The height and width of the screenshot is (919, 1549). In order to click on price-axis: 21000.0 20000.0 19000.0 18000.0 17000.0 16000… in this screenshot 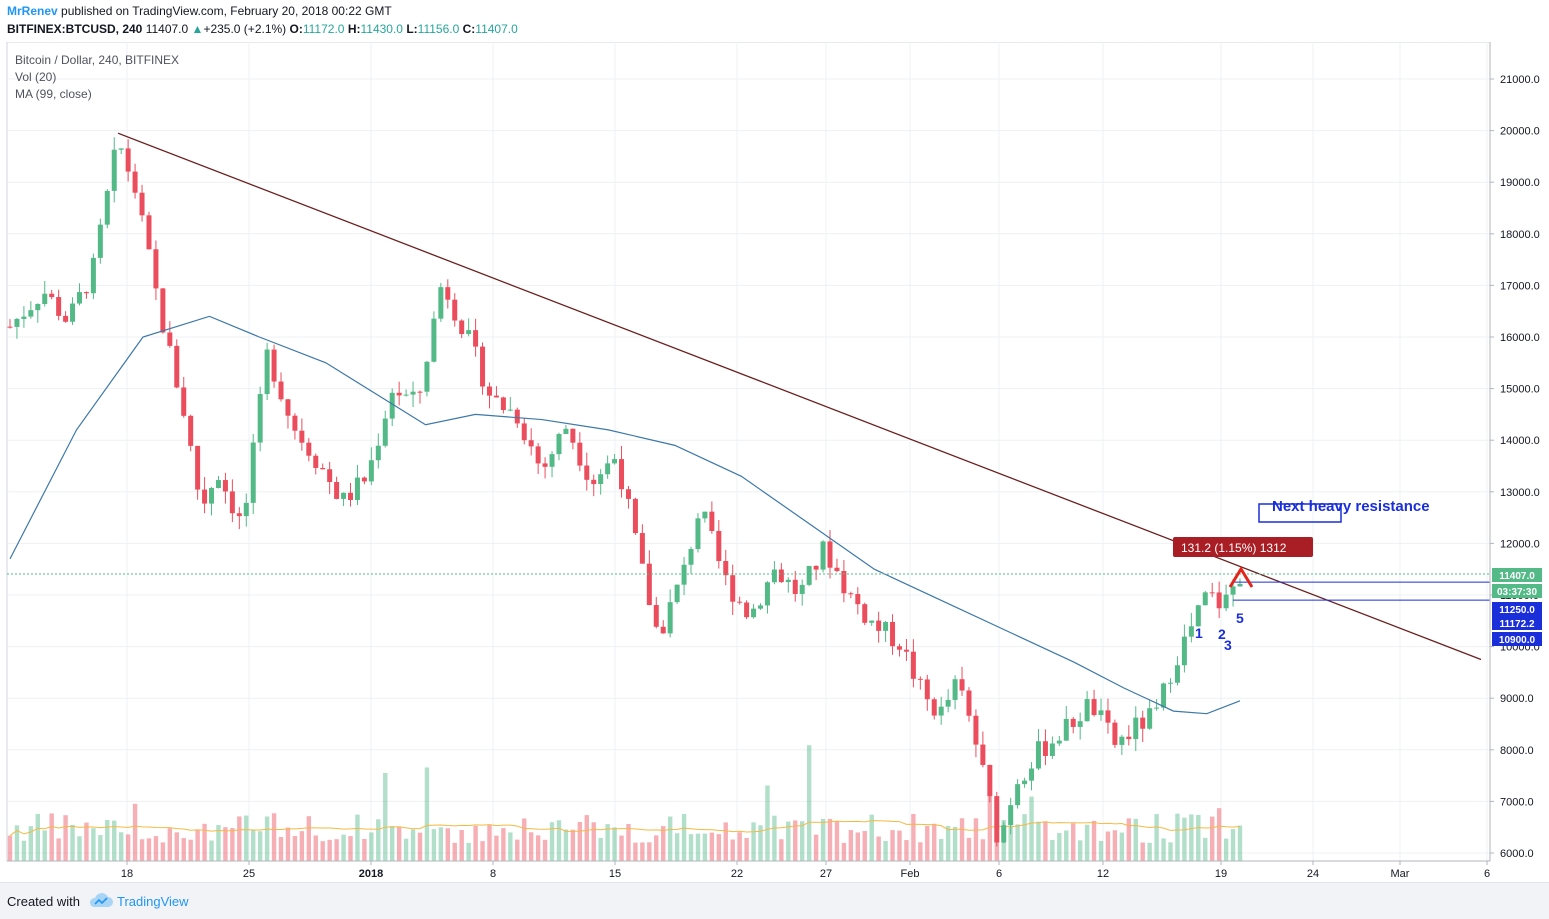, I will do `click(1514, 451)`.